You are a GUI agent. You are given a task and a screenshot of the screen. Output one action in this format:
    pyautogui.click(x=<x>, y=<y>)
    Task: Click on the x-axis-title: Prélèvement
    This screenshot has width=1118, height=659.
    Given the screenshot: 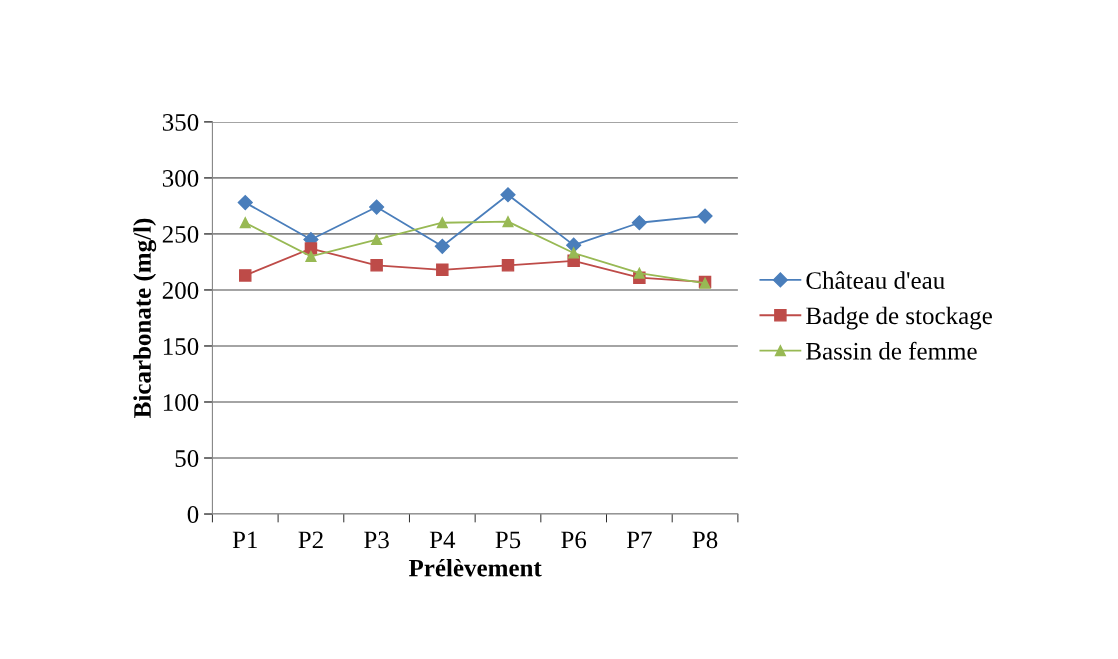 What is the action you would take?
    pyautogui.click(x=475, y=567)
    